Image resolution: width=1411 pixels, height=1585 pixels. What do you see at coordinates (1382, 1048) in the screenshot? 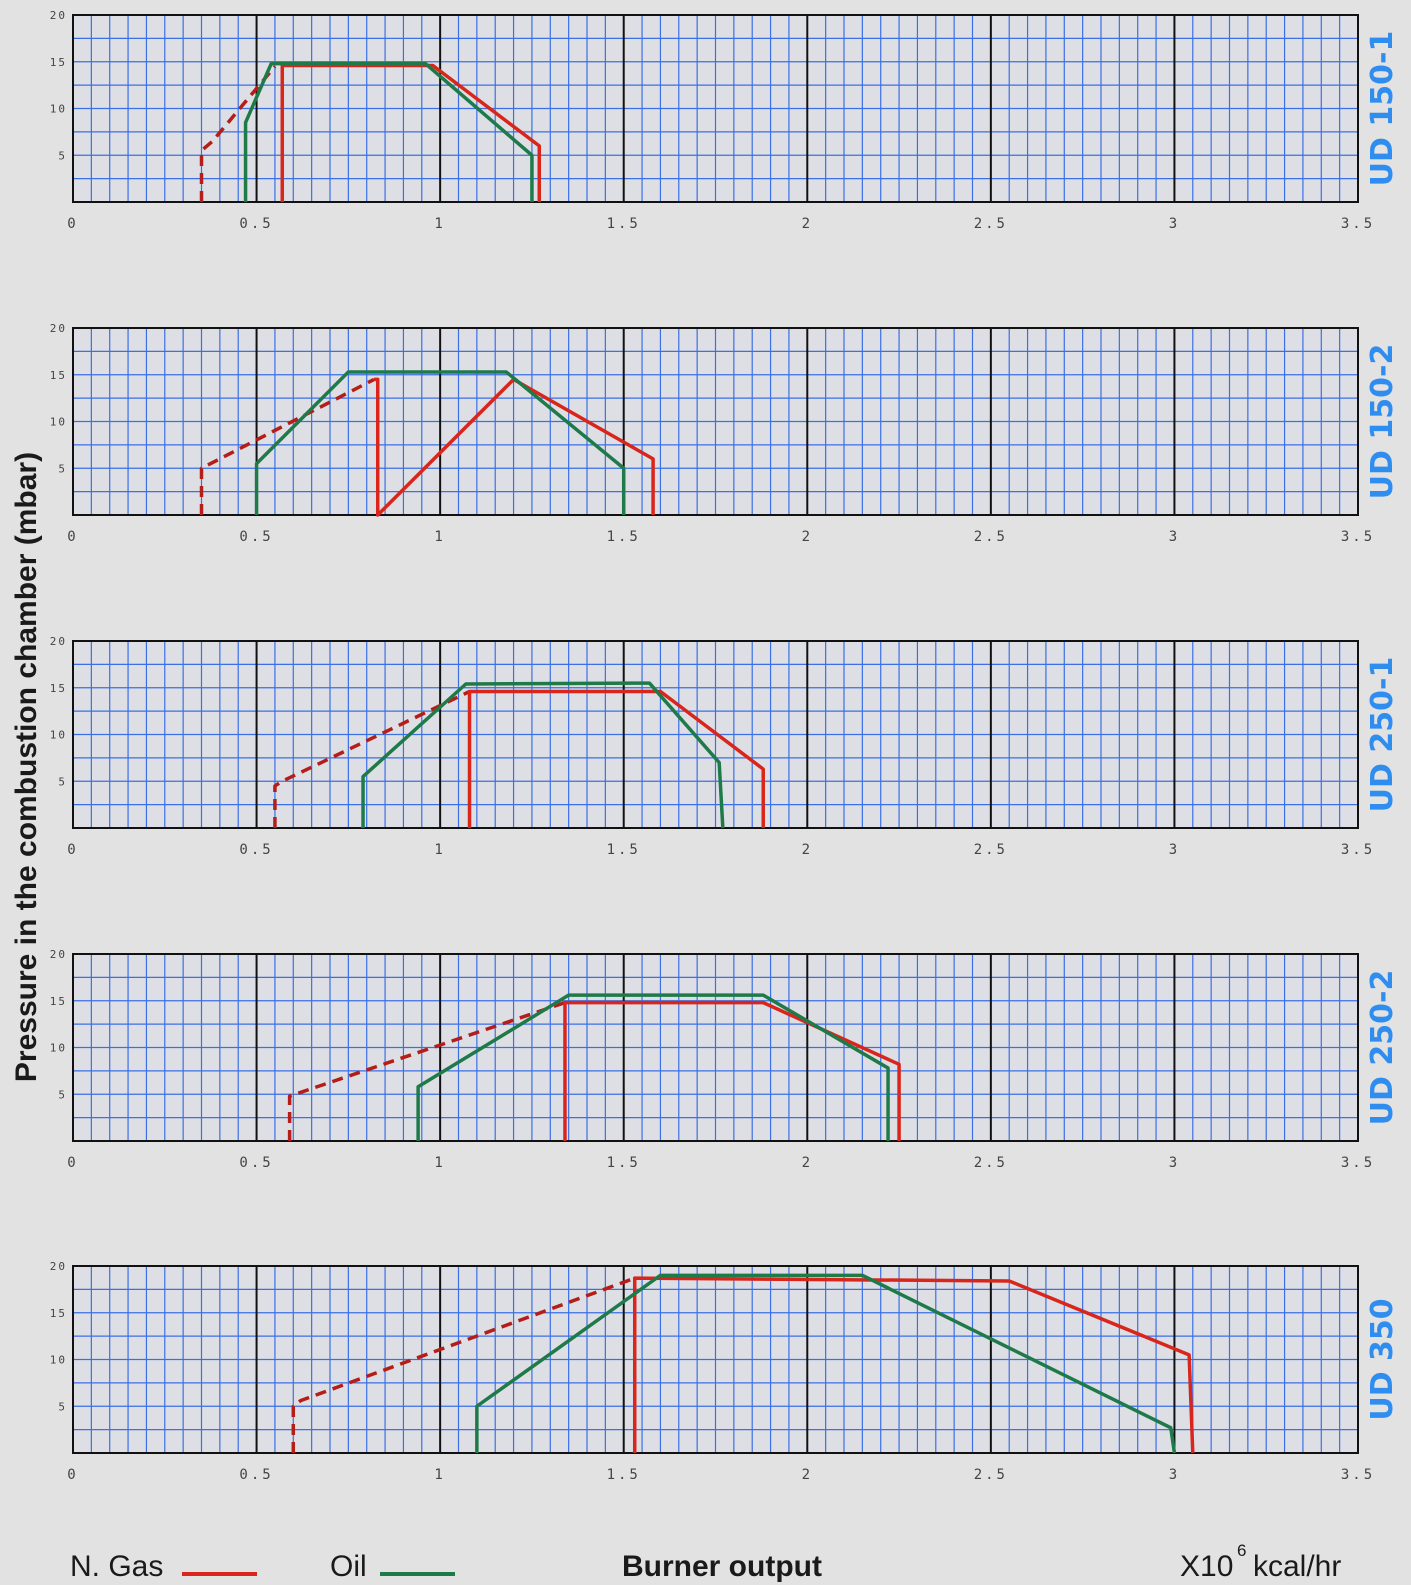
I see `model-label: UD 250-2` at bounding box center [1382, 1048].